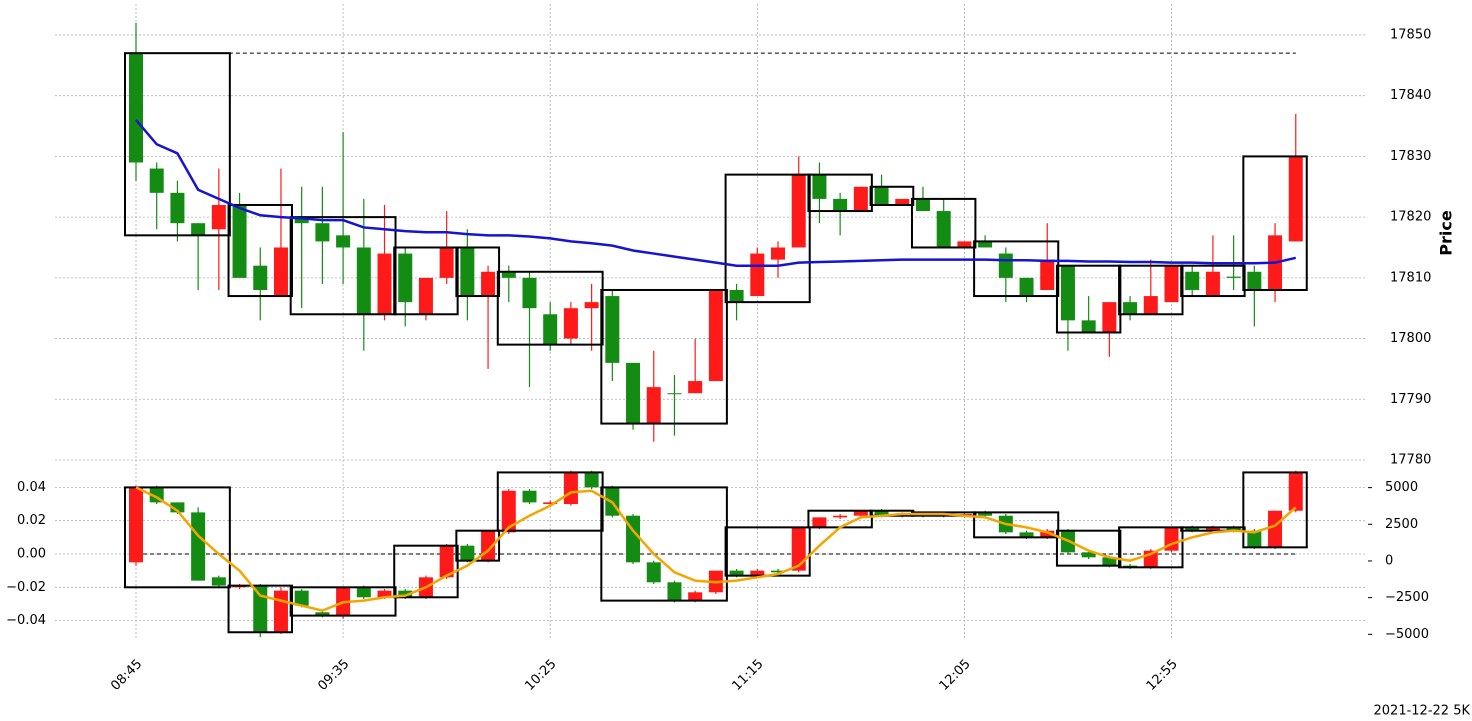  Describe the element at coordinates (126, 675) in the screenshot. I see `x-tick-label: 08:45` at that location.